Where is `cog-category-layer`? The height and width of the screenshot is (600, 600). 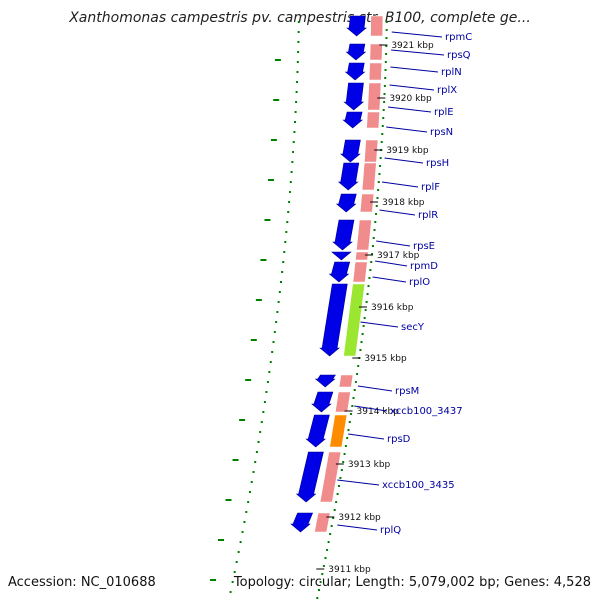
cog-category-layer is located at coordinates (349, 274).